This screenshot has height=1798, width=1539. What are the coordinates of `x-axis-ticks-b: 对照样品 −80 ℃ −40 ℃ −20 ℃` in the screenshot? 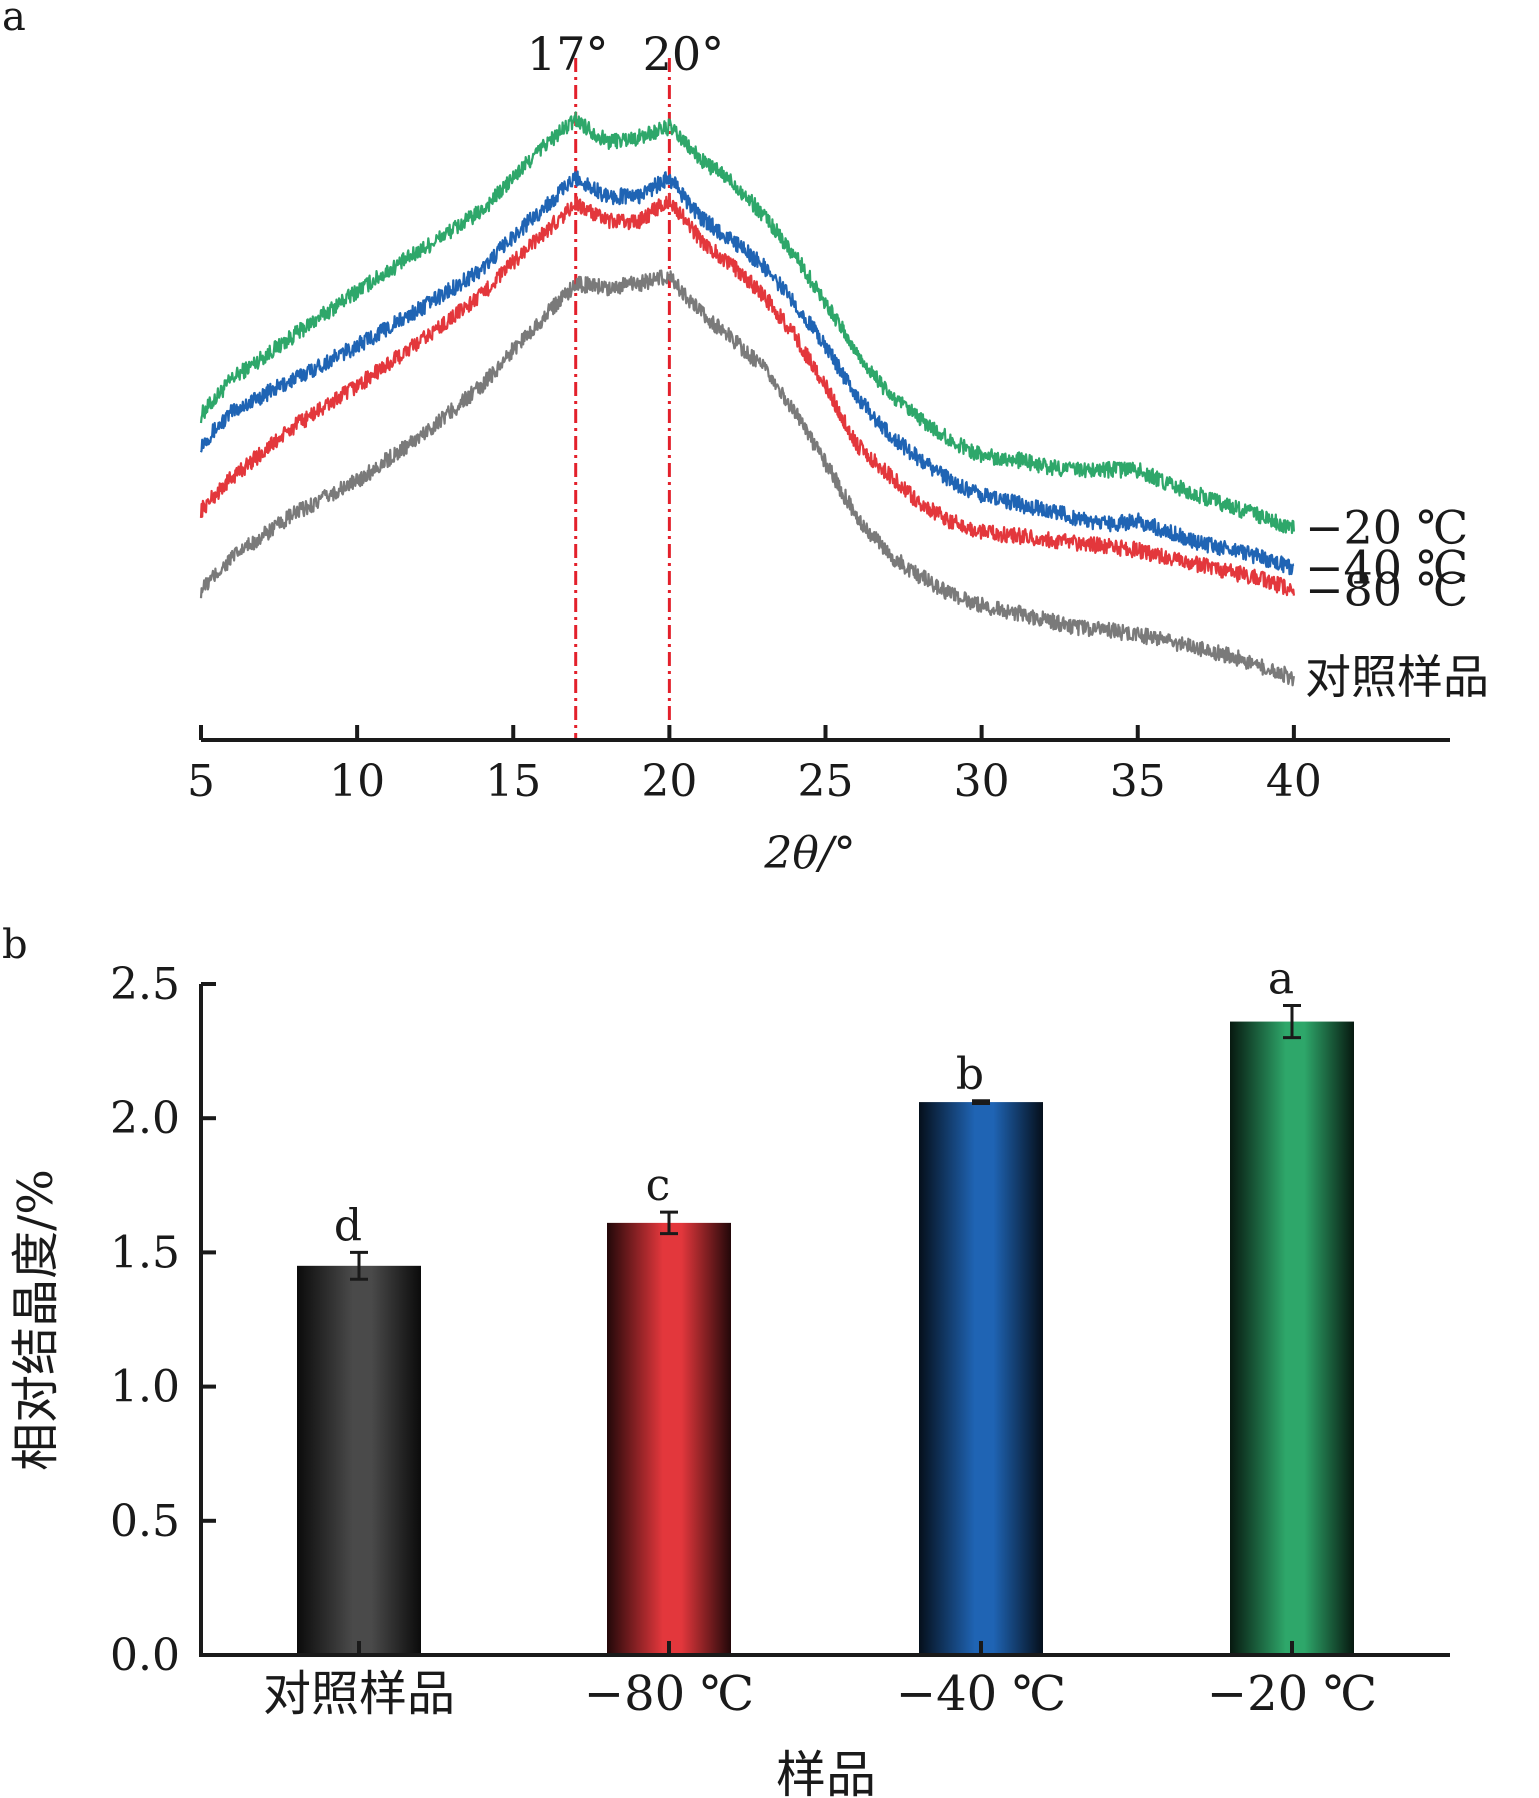 It's located at (820, 1681).